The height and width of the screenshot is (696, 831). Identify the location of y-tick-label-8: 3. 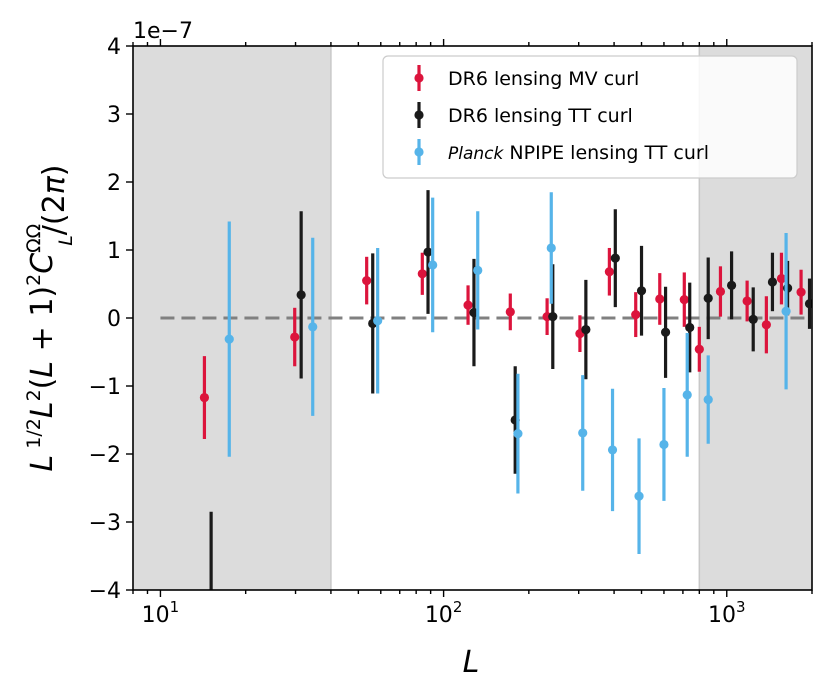
(114, 115).